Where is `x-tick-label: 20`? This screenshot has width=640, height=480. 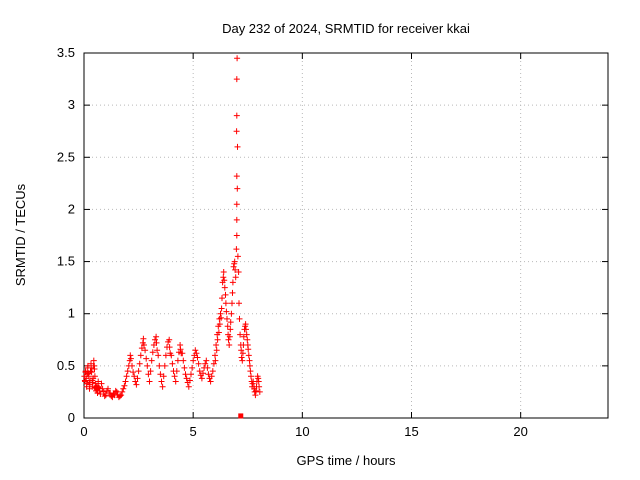 x-tick-label: 20 is located at coordinates (520, 431).